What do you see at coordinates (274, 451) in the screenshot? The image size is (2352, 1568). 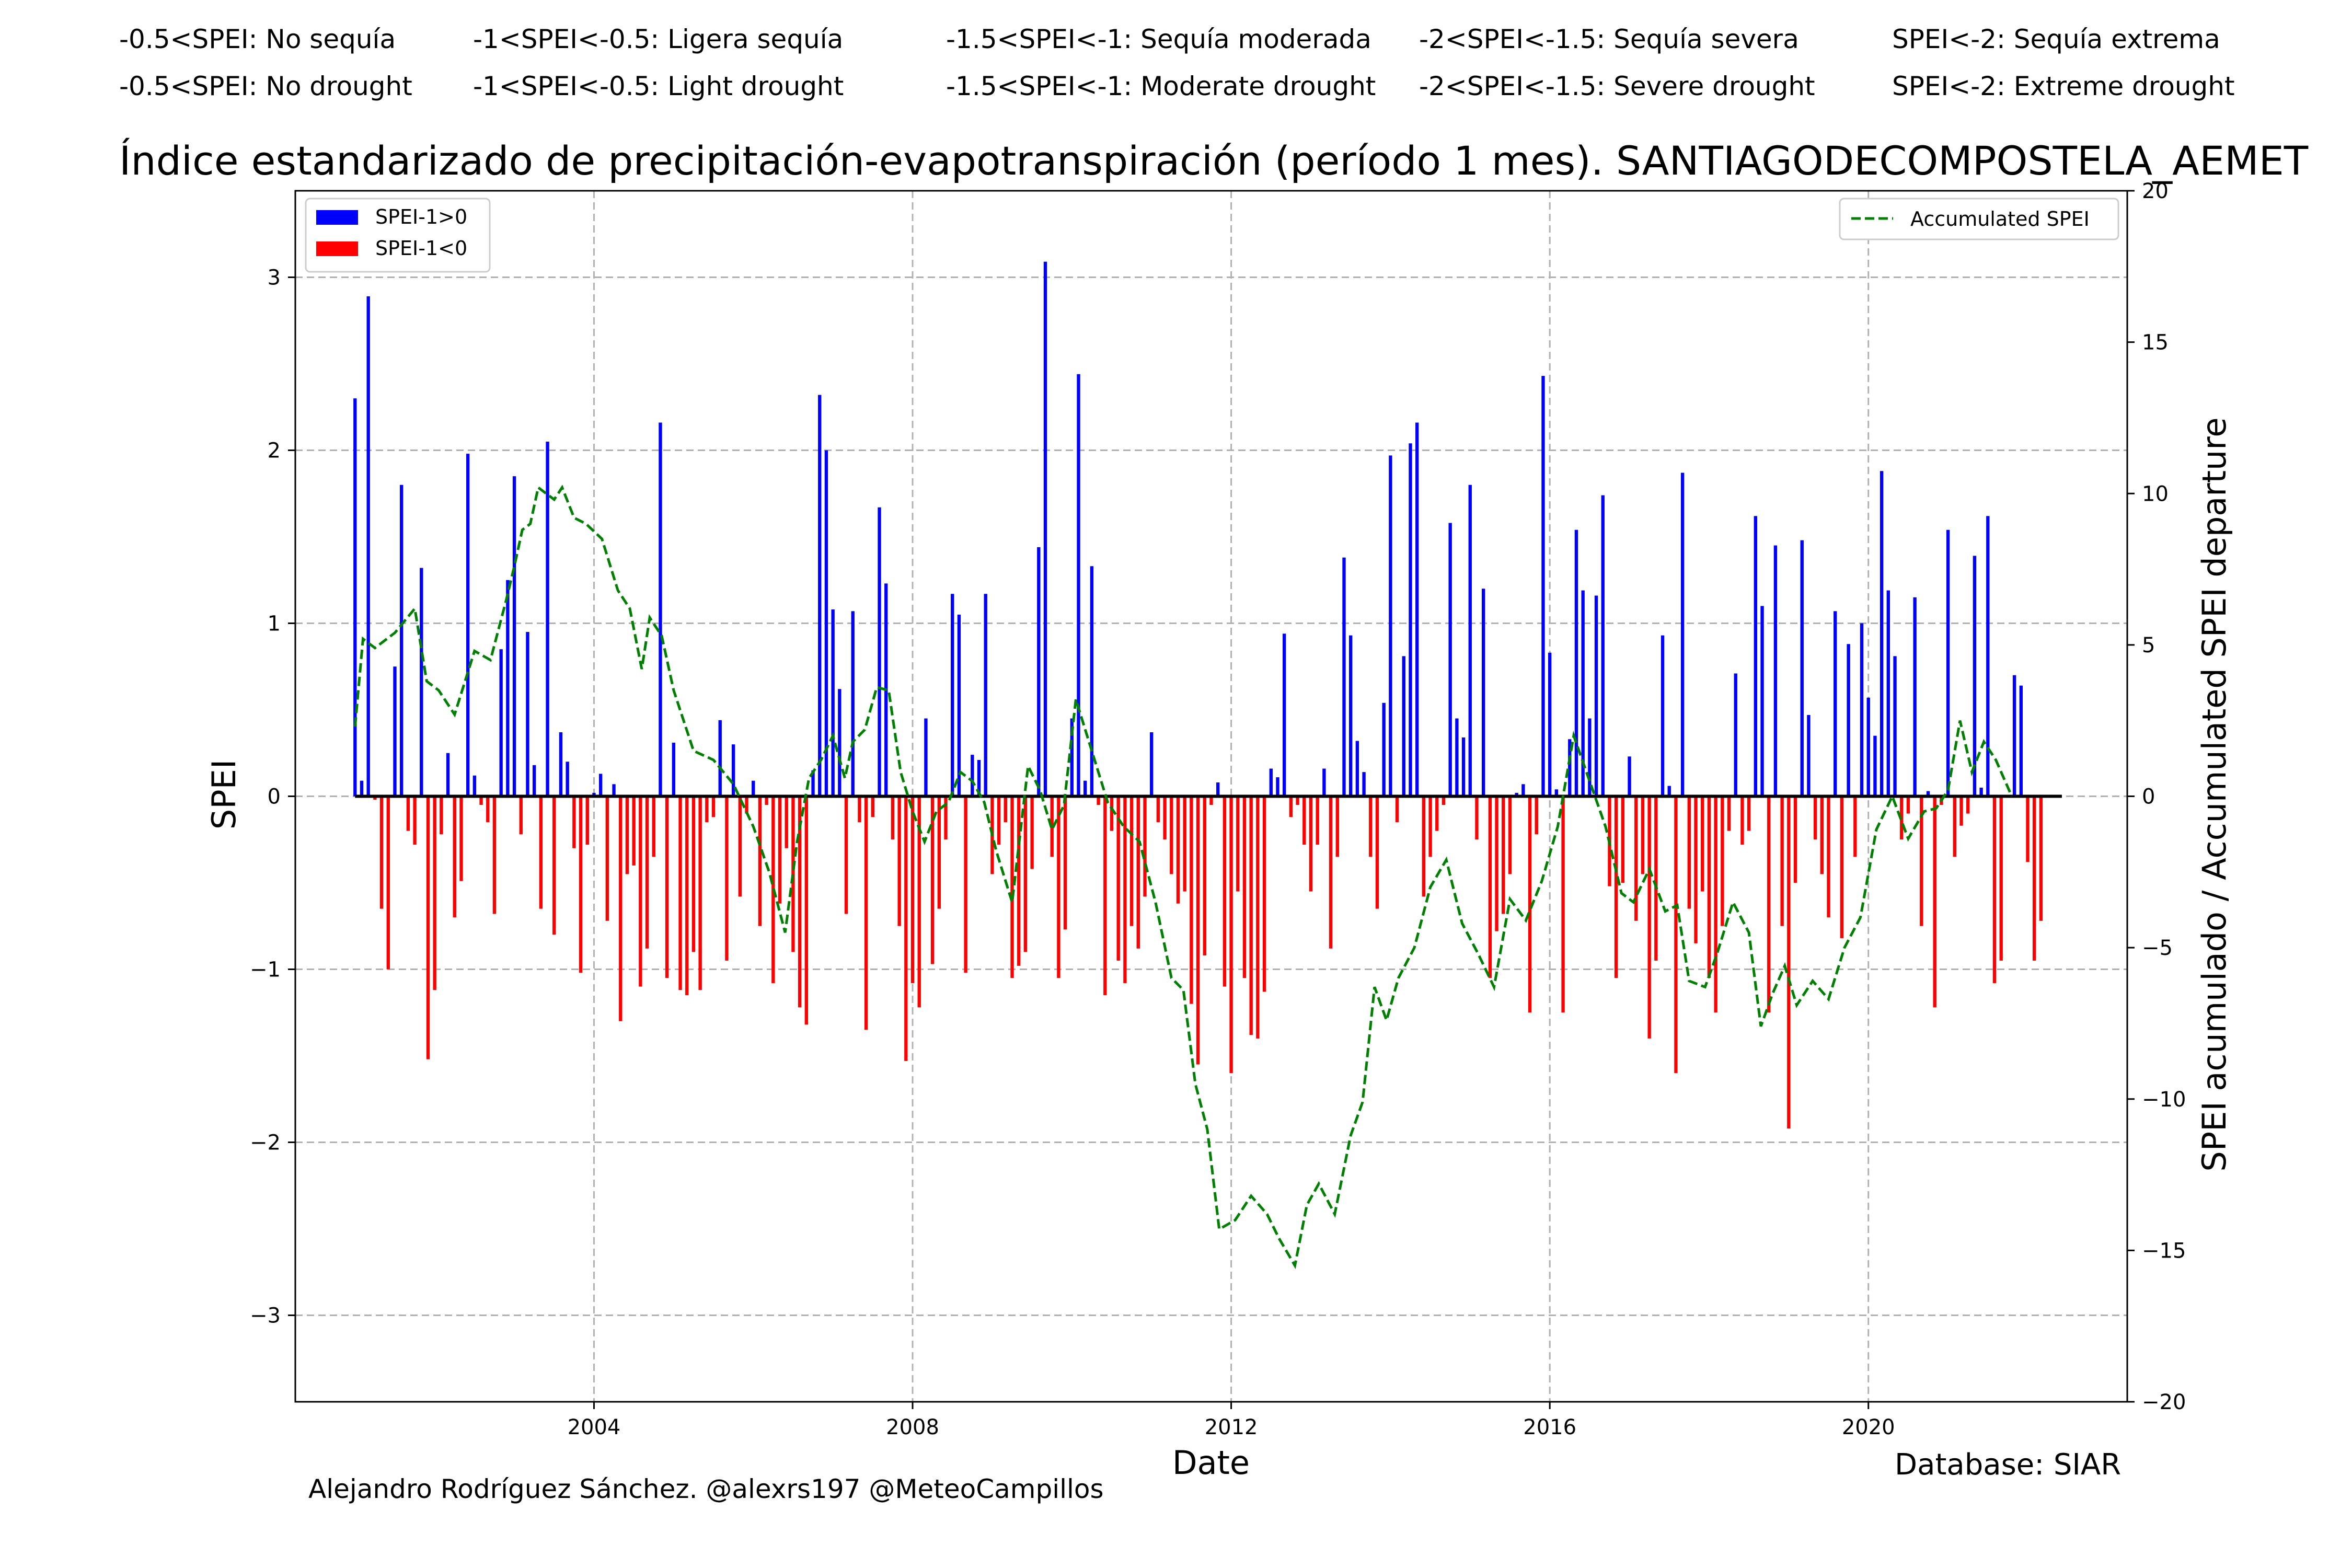 I see `y-tick-label: 2` at bounding box center [274, 451].